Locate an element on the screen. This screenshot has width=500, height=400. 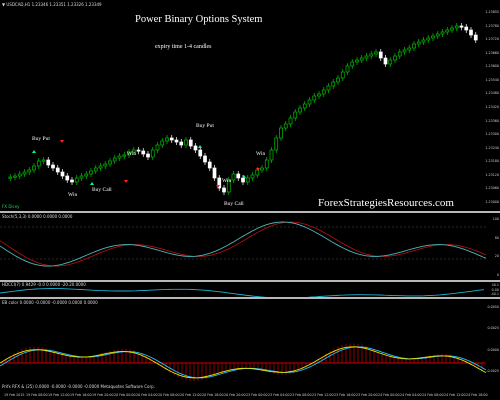
axis-tick-label: 1.23720 is located at coordinates (492, 39).